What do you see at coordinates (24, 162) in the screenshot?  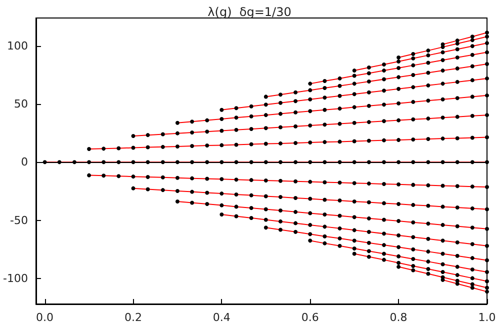 I see `y-tick-label: 0` at bounding box center [24, 162].